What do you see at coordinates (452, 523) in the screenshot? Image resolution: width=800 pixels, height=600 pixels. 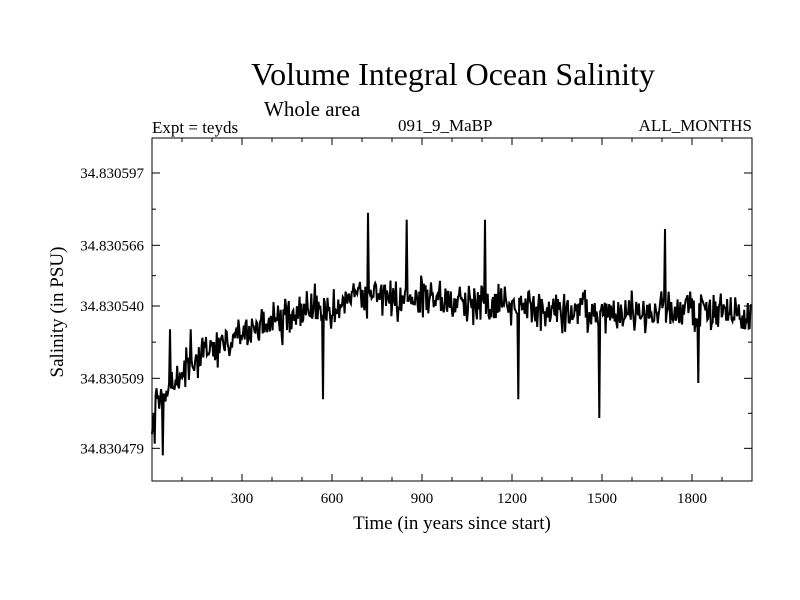 I see `x-axis-title: Time (in years since start)` at bounding box center [452, 523].